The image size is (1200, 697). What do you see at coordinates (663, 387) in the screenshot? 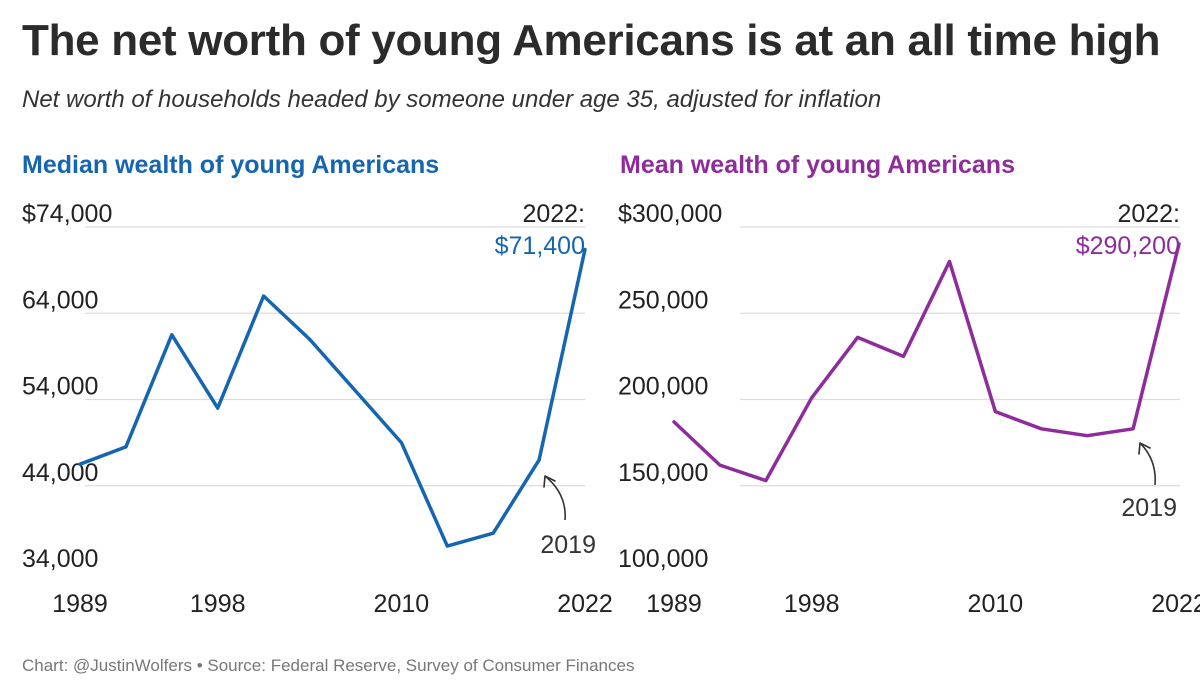
I see `y-tick-label: 200,000` at bounding box center [663, 387].